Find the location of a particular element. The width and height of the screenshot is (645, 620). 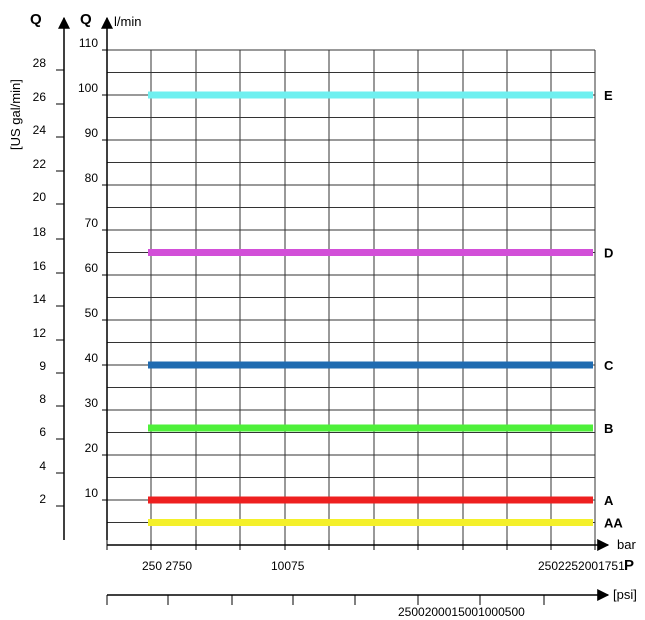

y-tick-label: 10 is located at coordinates (92, 493).